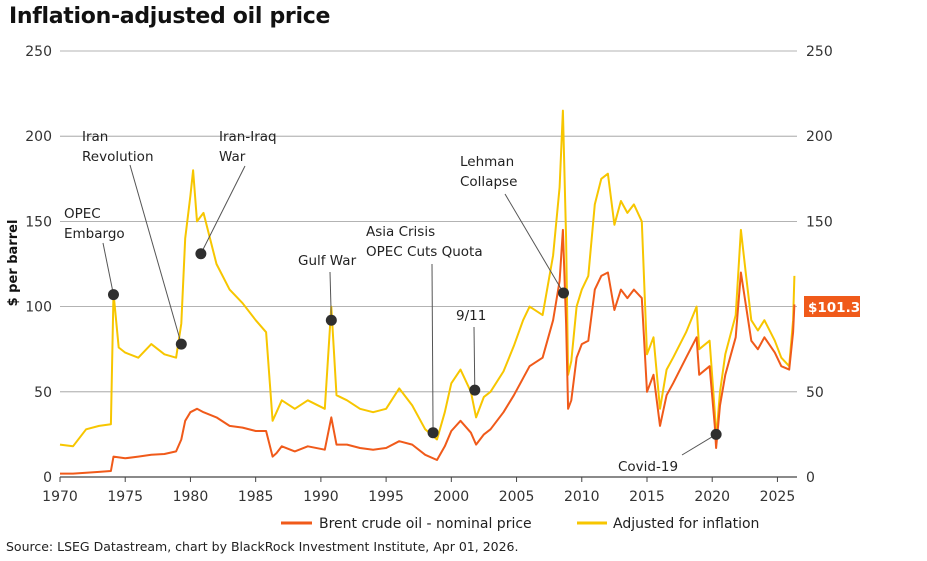  What do you see at coordinates (819, 137) in the screenshot?
I see `y-tick-right-200: 200` at bounding box center [819, 137].